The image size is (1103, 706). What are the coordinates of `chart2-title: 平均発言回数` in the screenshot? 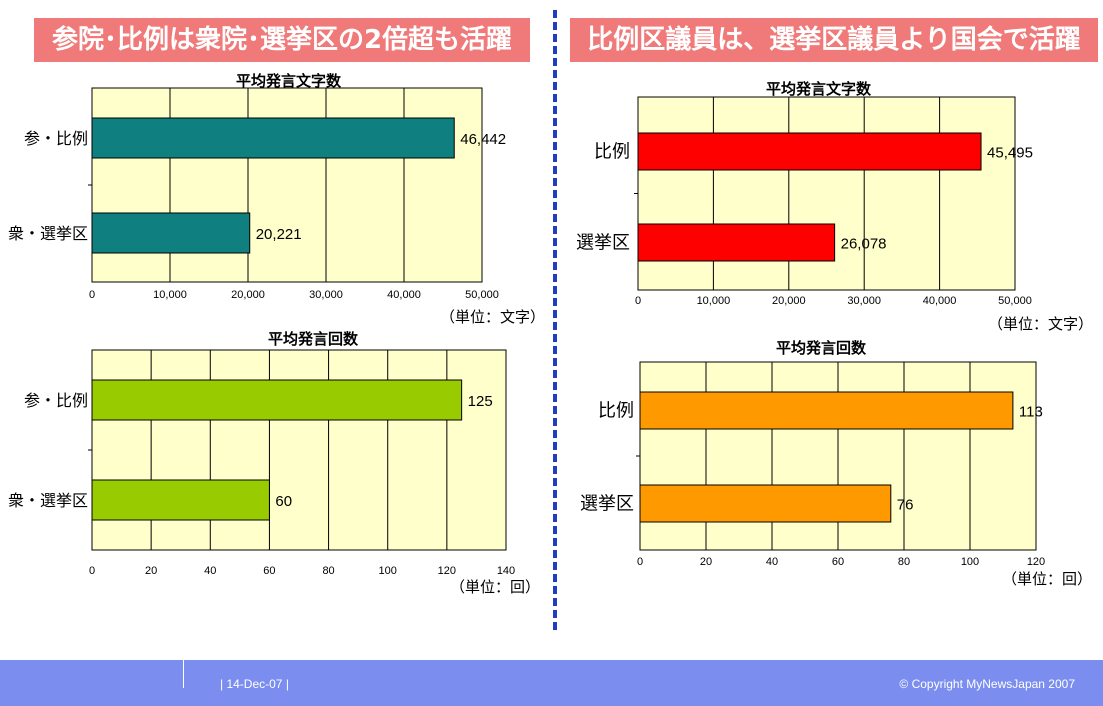 It's located at (313, 339).